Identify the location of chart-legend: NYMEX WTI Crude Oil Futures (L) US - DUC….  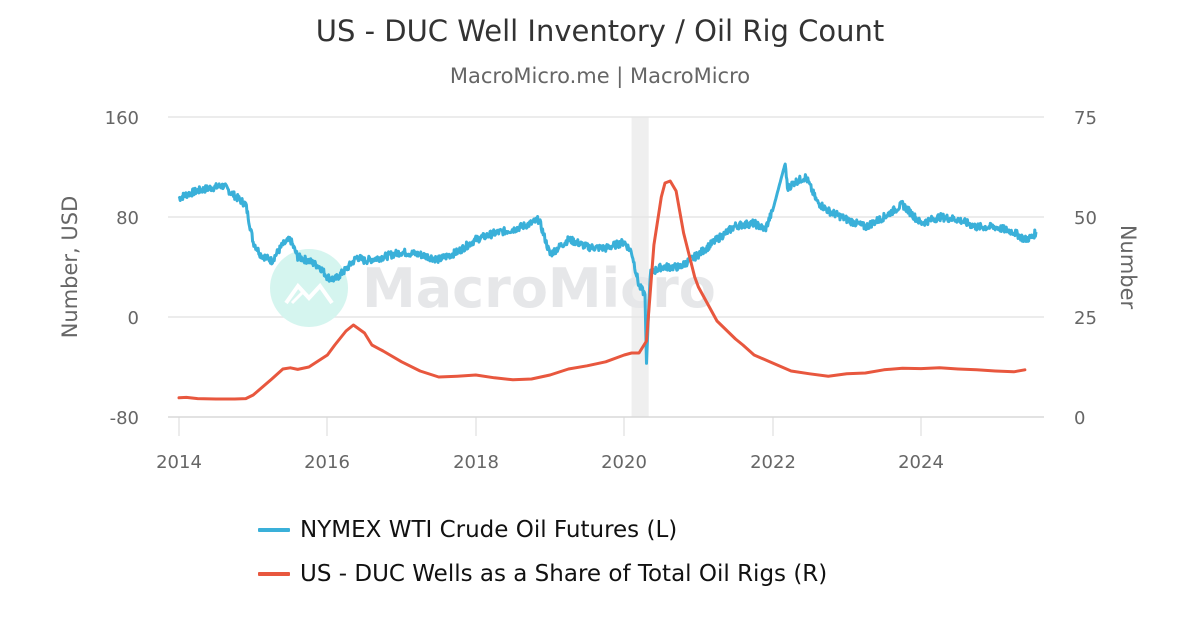
(542, 552).